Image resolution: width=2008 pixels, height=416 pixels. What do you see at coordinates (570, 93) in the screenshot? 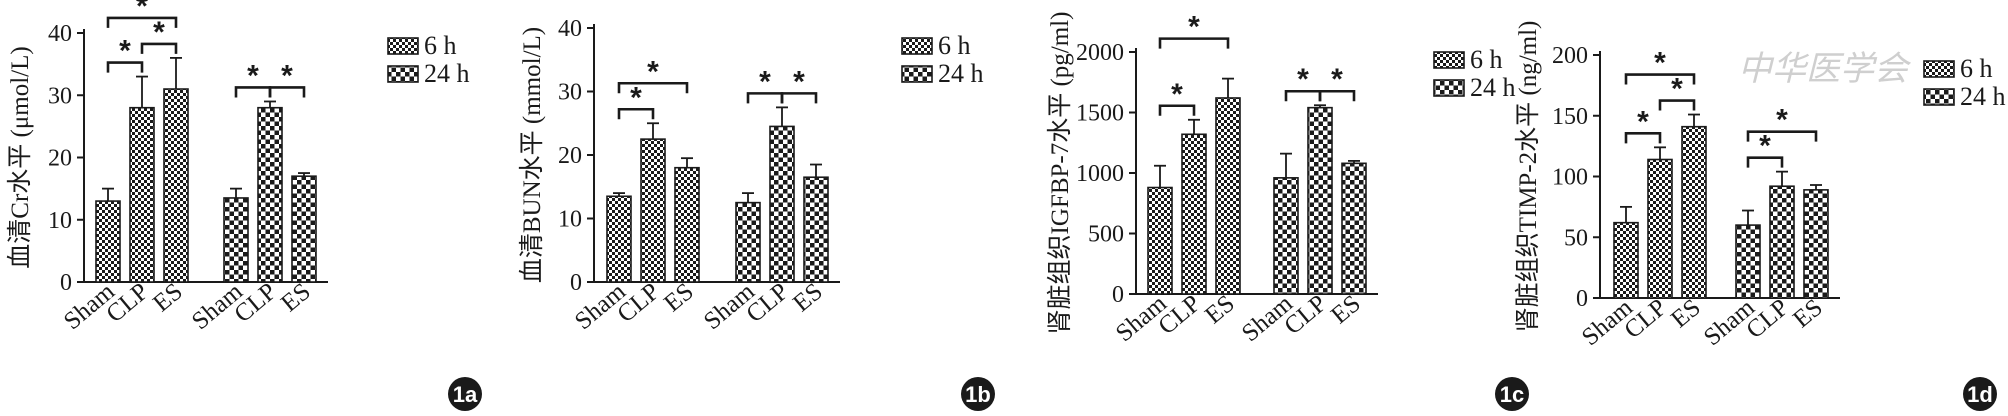
I see `y-tick-label: 30` at bounding box center [570, 93].